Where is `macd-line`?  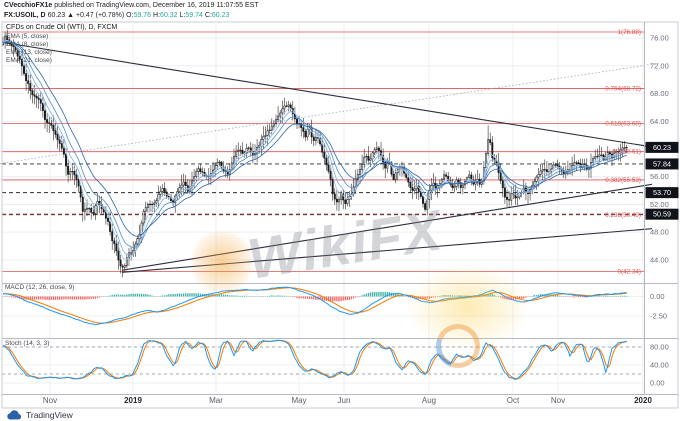 macd-line is located at coordinates (314, 306).